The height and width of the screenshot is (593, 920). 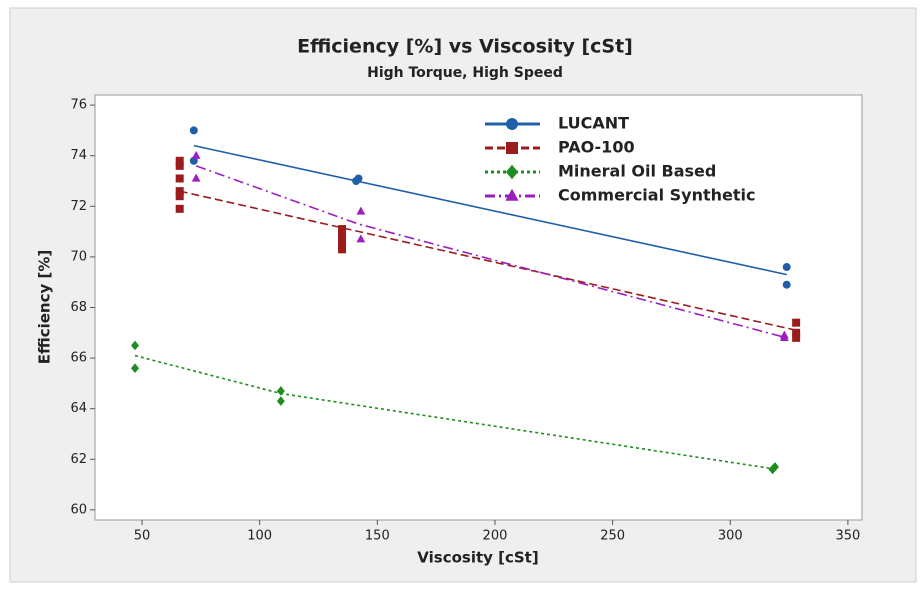 What do you see at coordinates (477, 558) in the screenshot?
I see `x-axis-label: Viscosity [cSt]` at bounding box center [477, 558].